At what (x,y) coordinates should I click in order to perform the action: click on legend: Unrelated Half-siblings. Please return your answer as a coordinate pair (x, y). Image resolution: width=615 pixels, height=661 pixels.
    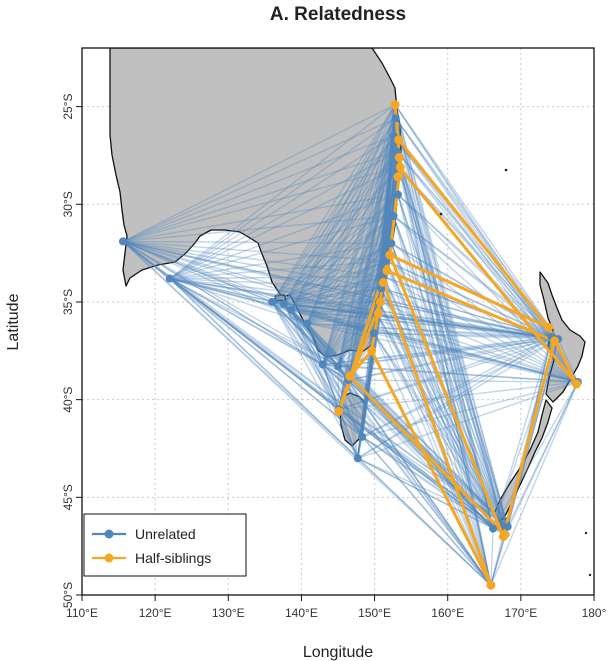
    Looking at the image, I should click on (165, 545).